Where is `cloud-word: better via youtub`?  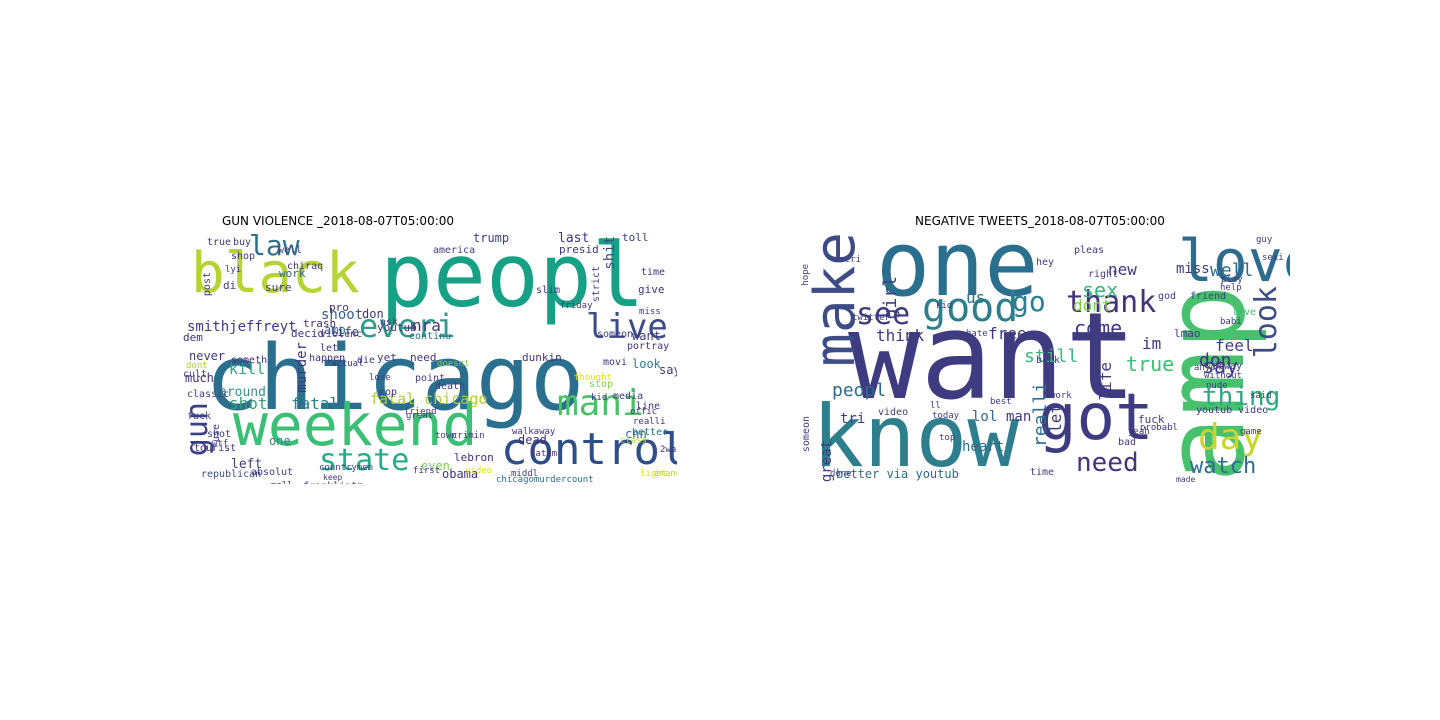
cloud-word: better via youtub is located at coordinates (897, 474).